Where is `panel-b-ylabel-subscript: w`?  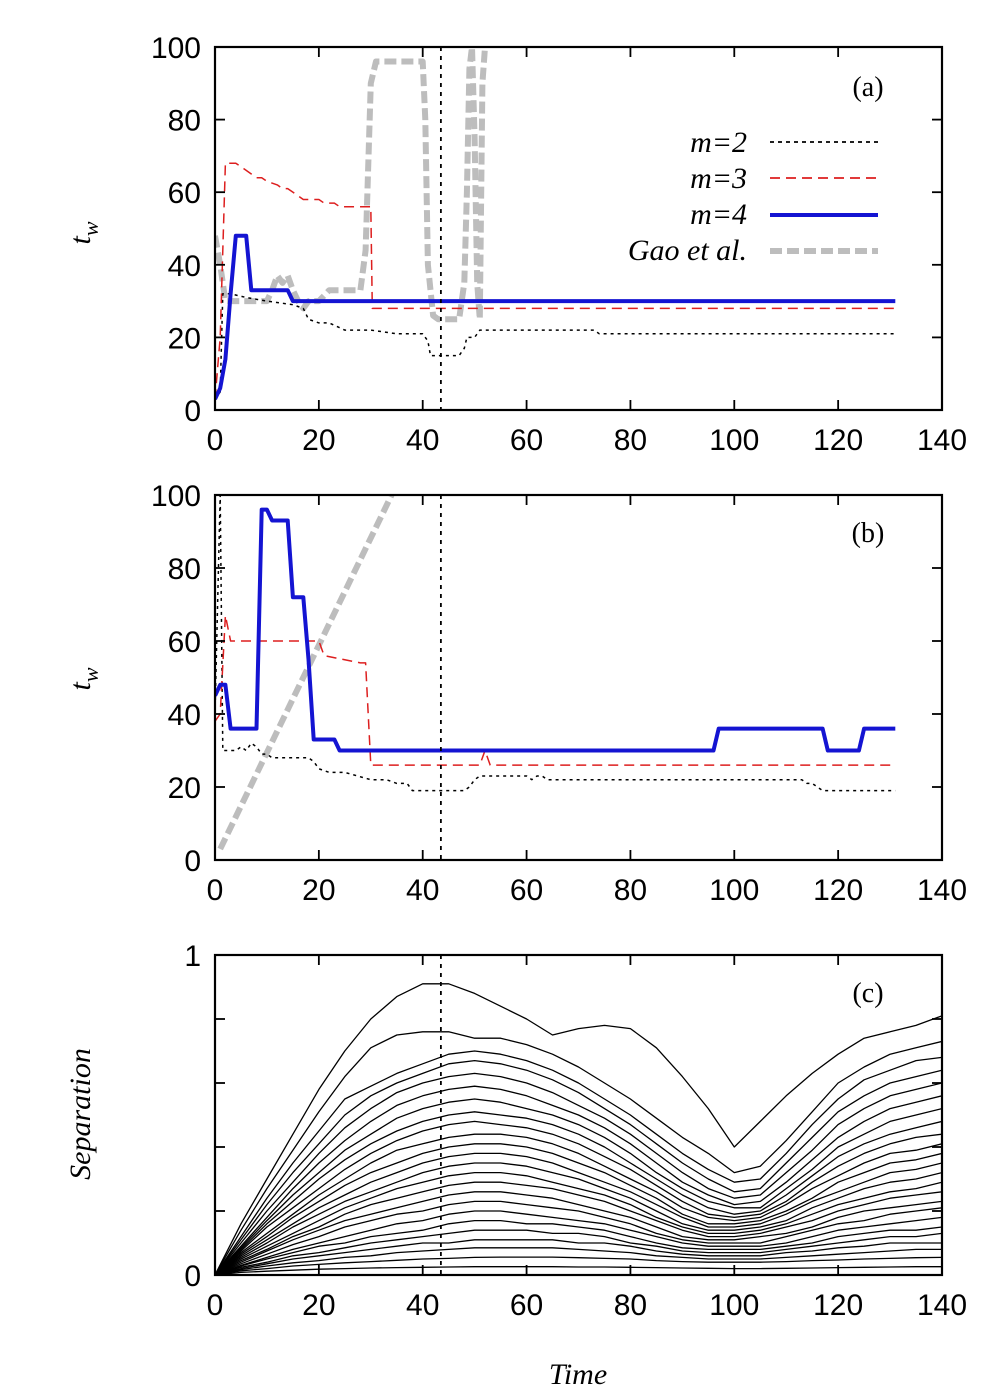 panel-b-ylabel-subscript: w is located at coordinates (90, 674).